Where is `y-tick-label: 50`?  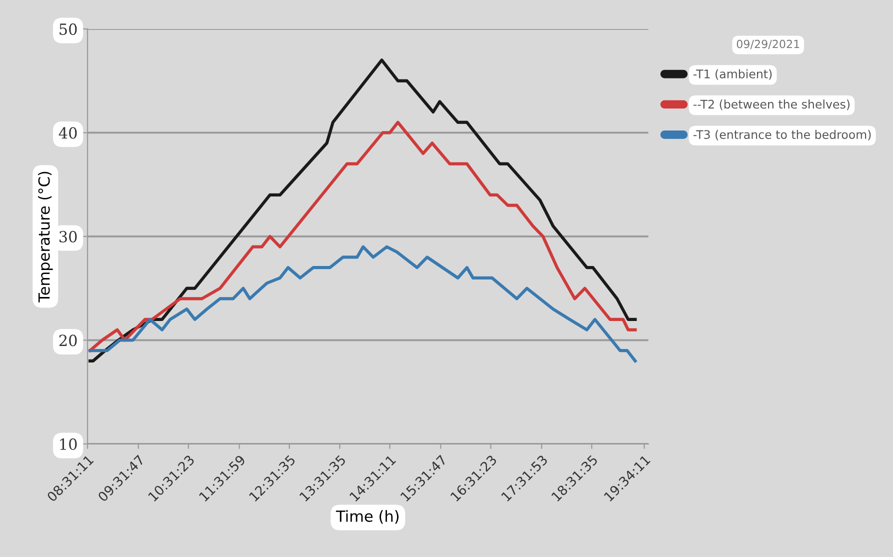
y-tick-label: 50 is located at coordinates (68, 29).